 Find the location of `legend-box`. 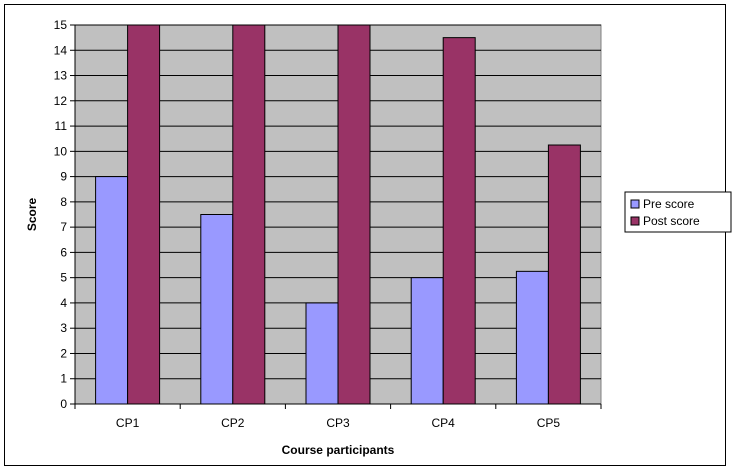

legend-box is located at coordinates (678, 212).